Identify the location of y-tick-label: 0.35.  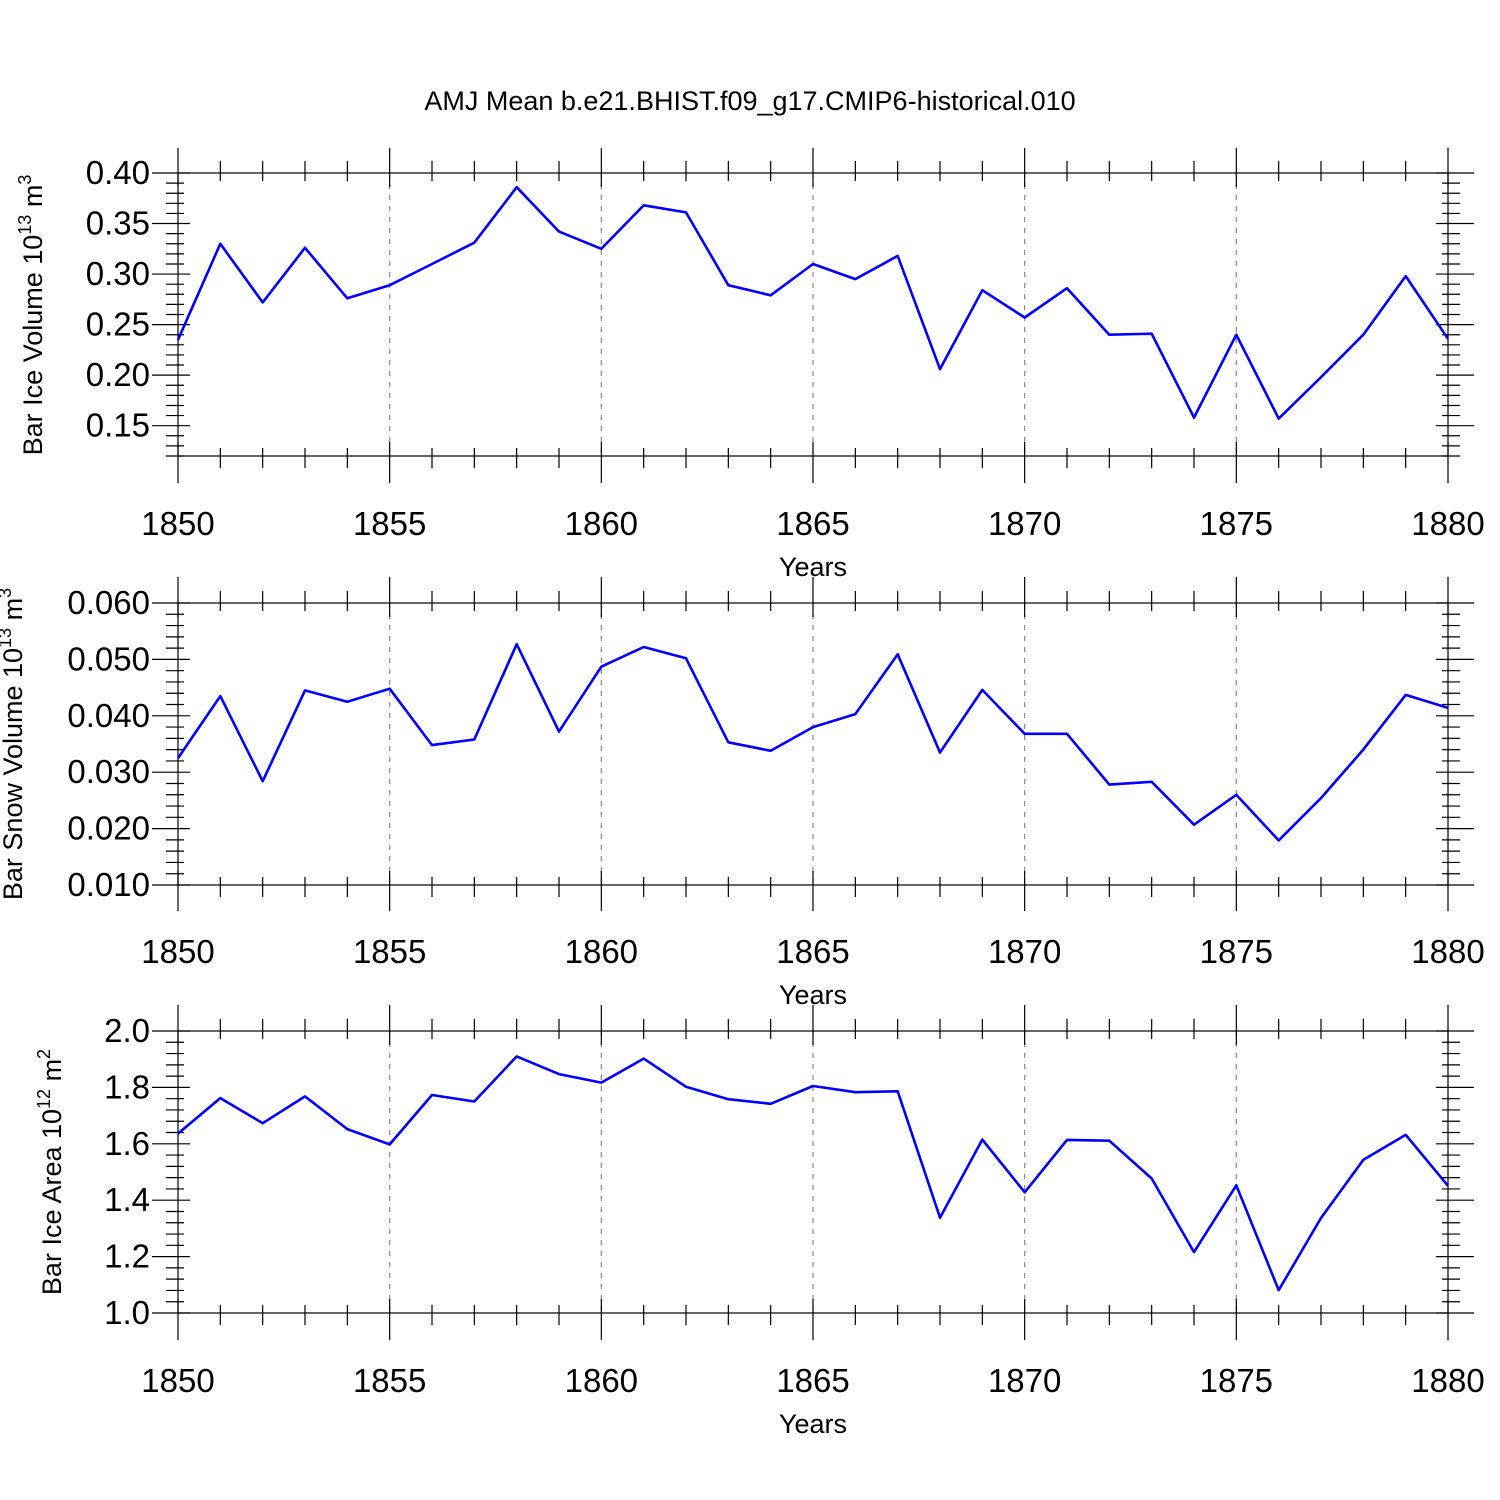
(118, 223).